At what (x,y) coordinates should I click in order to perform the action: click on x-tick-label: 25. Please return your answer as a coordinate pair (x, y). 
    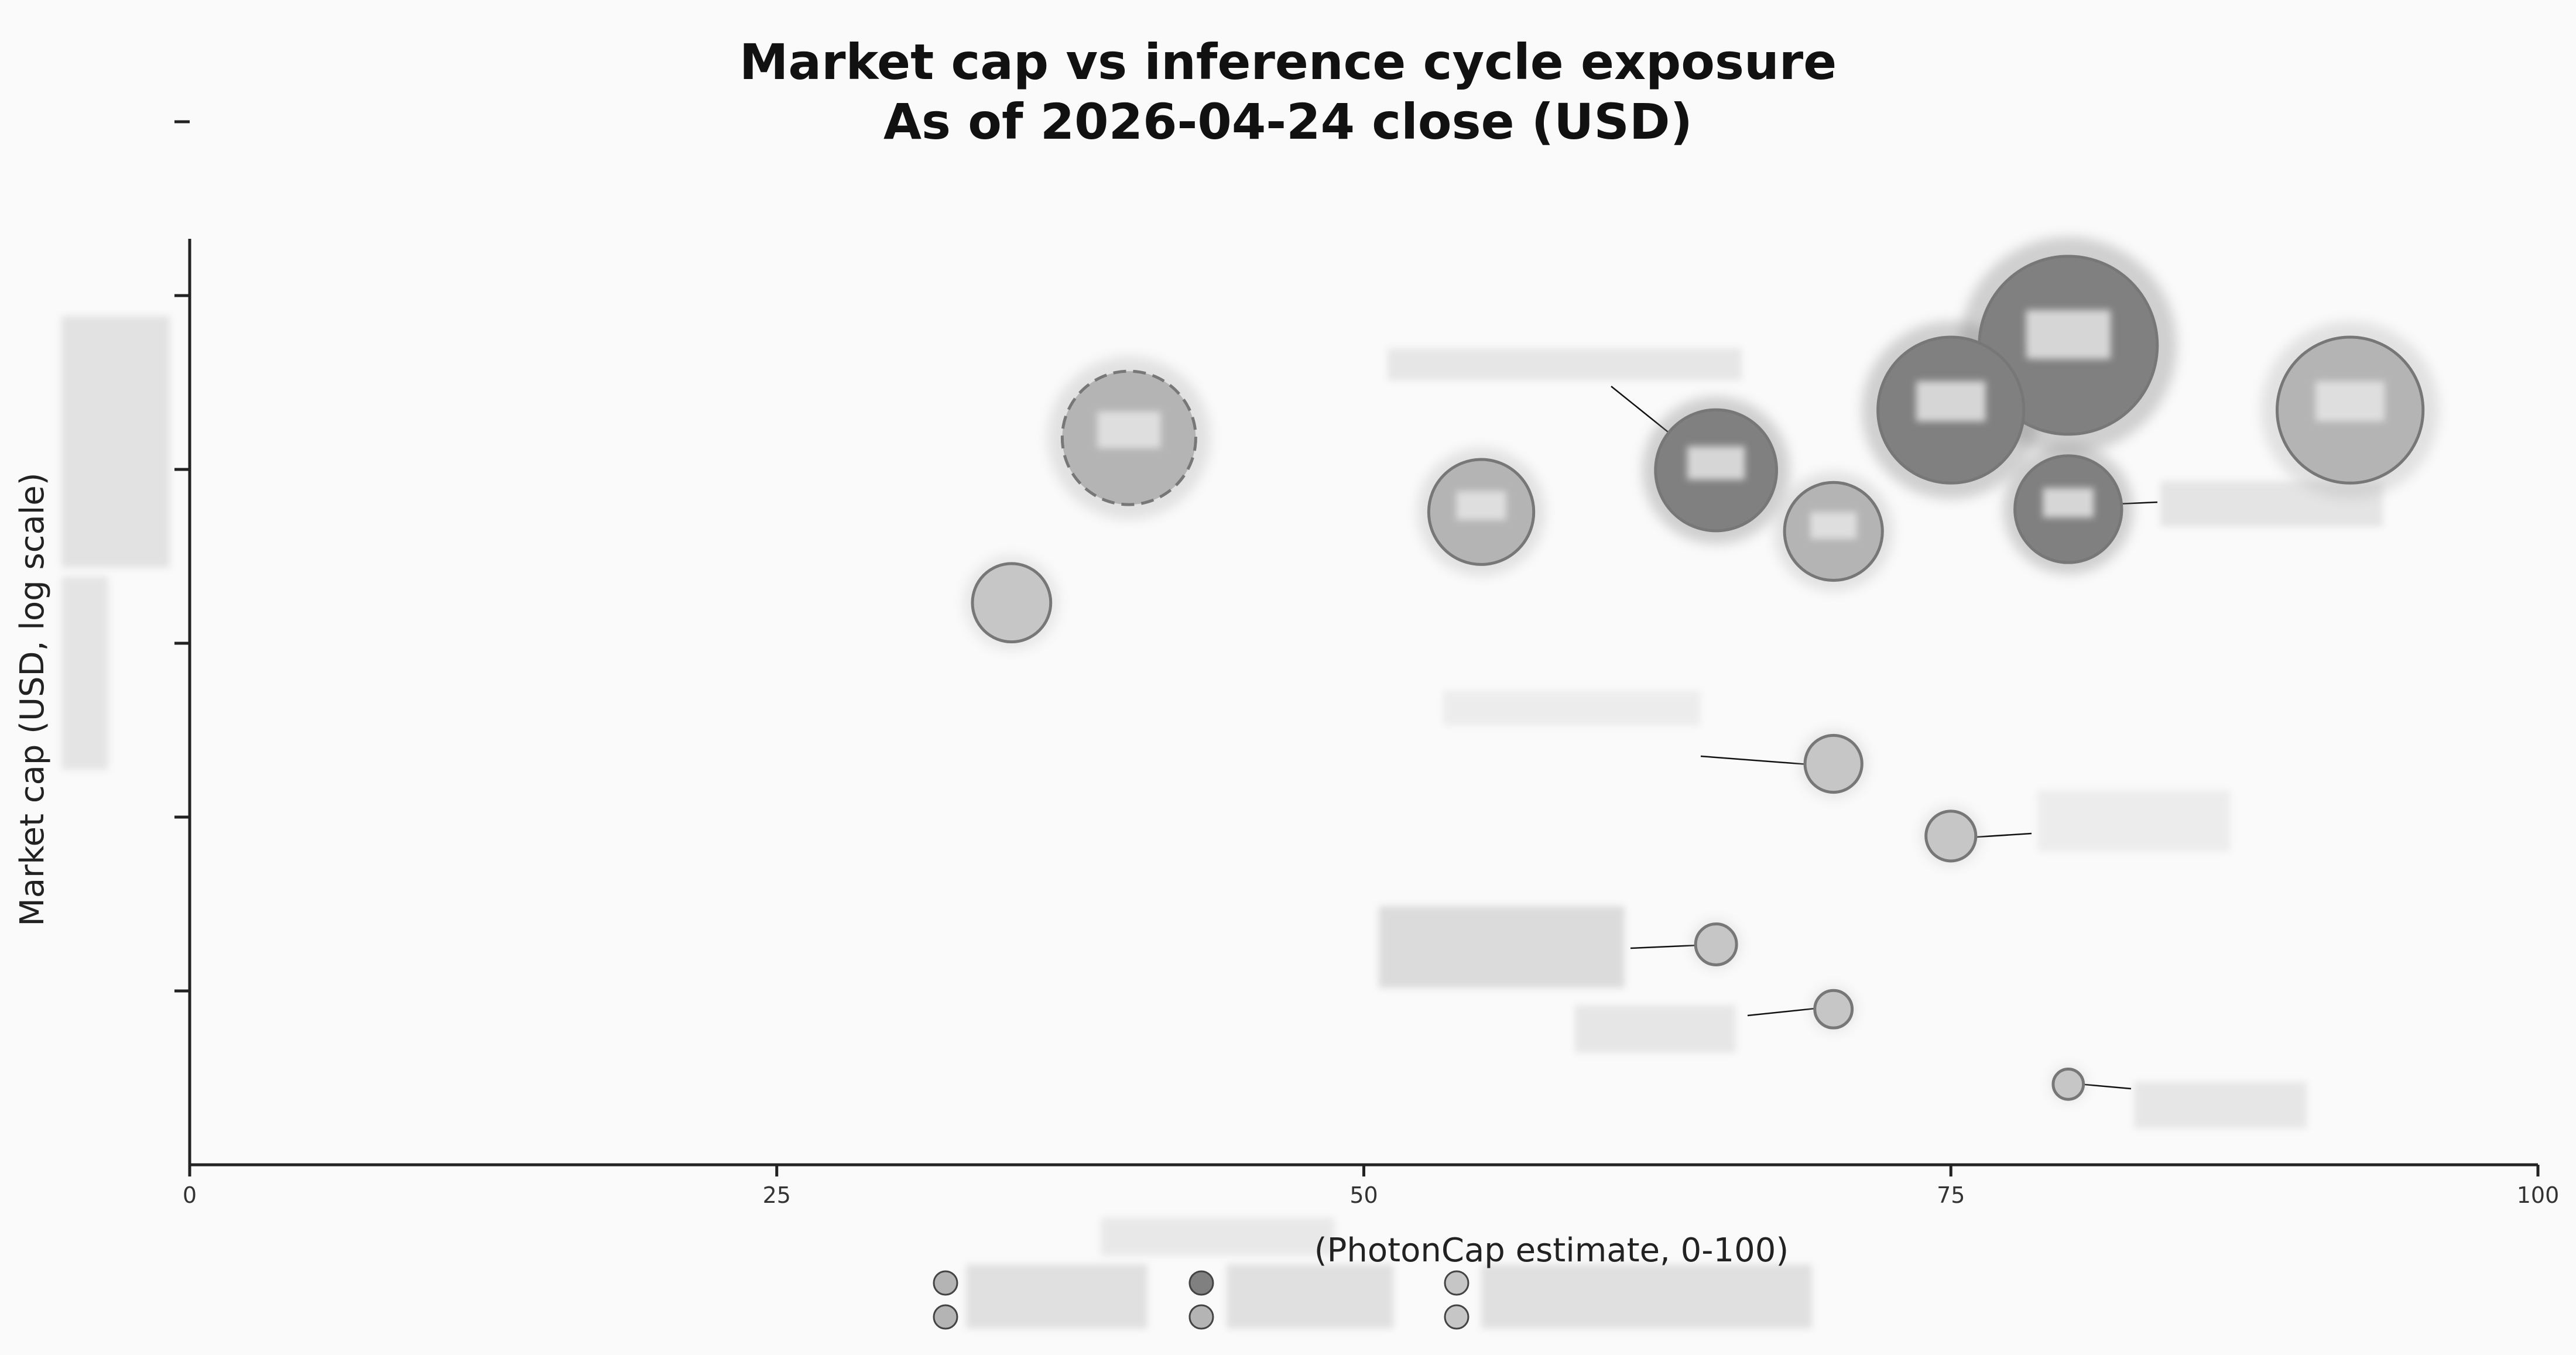
    Looking at the image, I should click on (777, 1195).